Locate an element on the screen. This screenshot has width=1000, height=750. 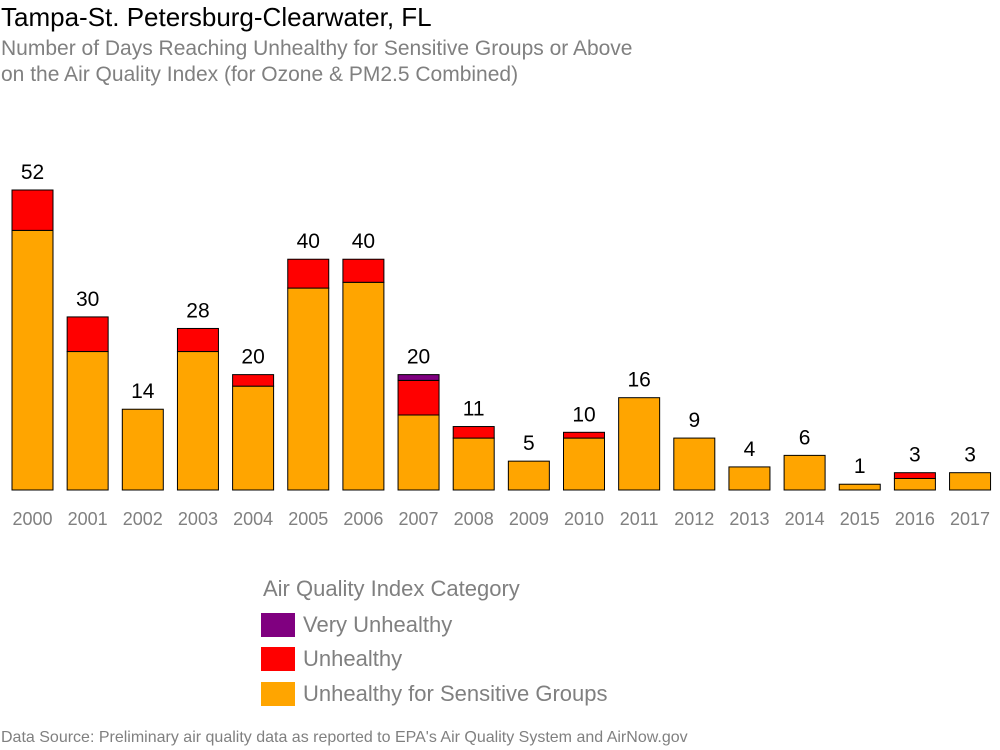
bar-segment-unhealthy-year-2004 is located at coordinates (253, 380).